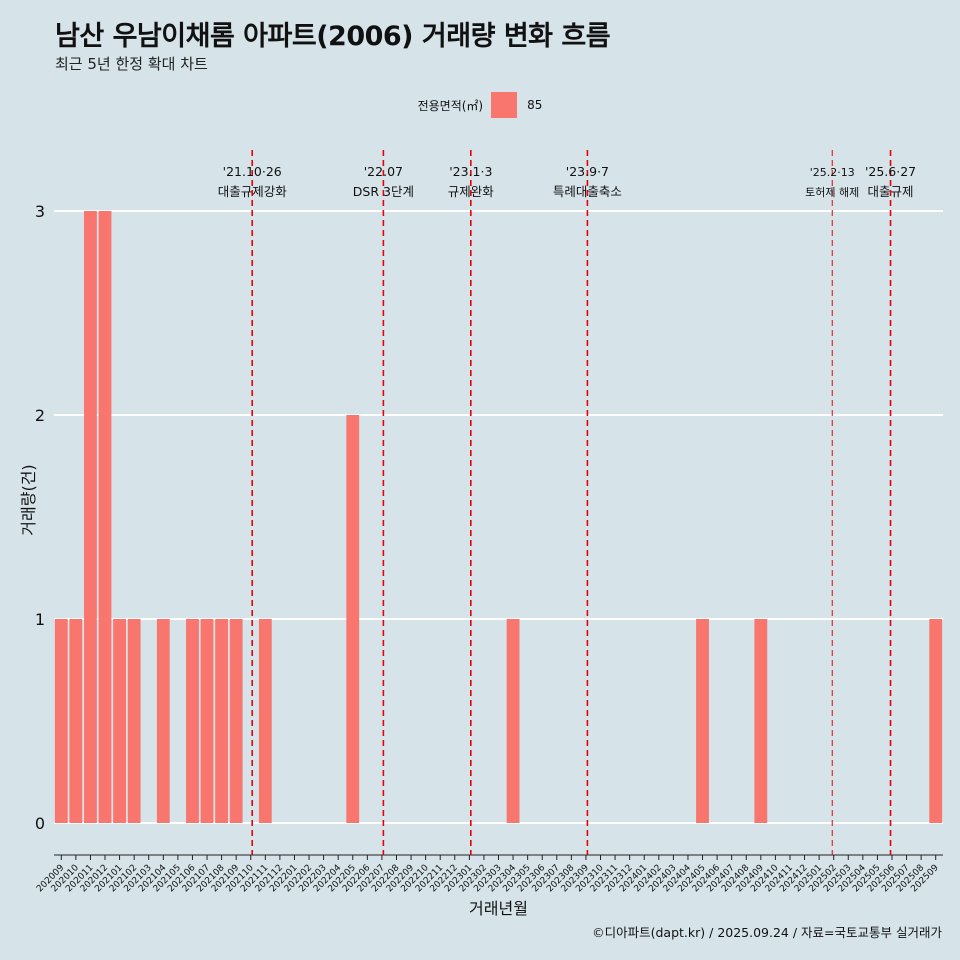  What do you see at coordinates (471, 191) in the screenshot?
I see `policy-text-label: 규제완화` at bounding box center [471, 191].